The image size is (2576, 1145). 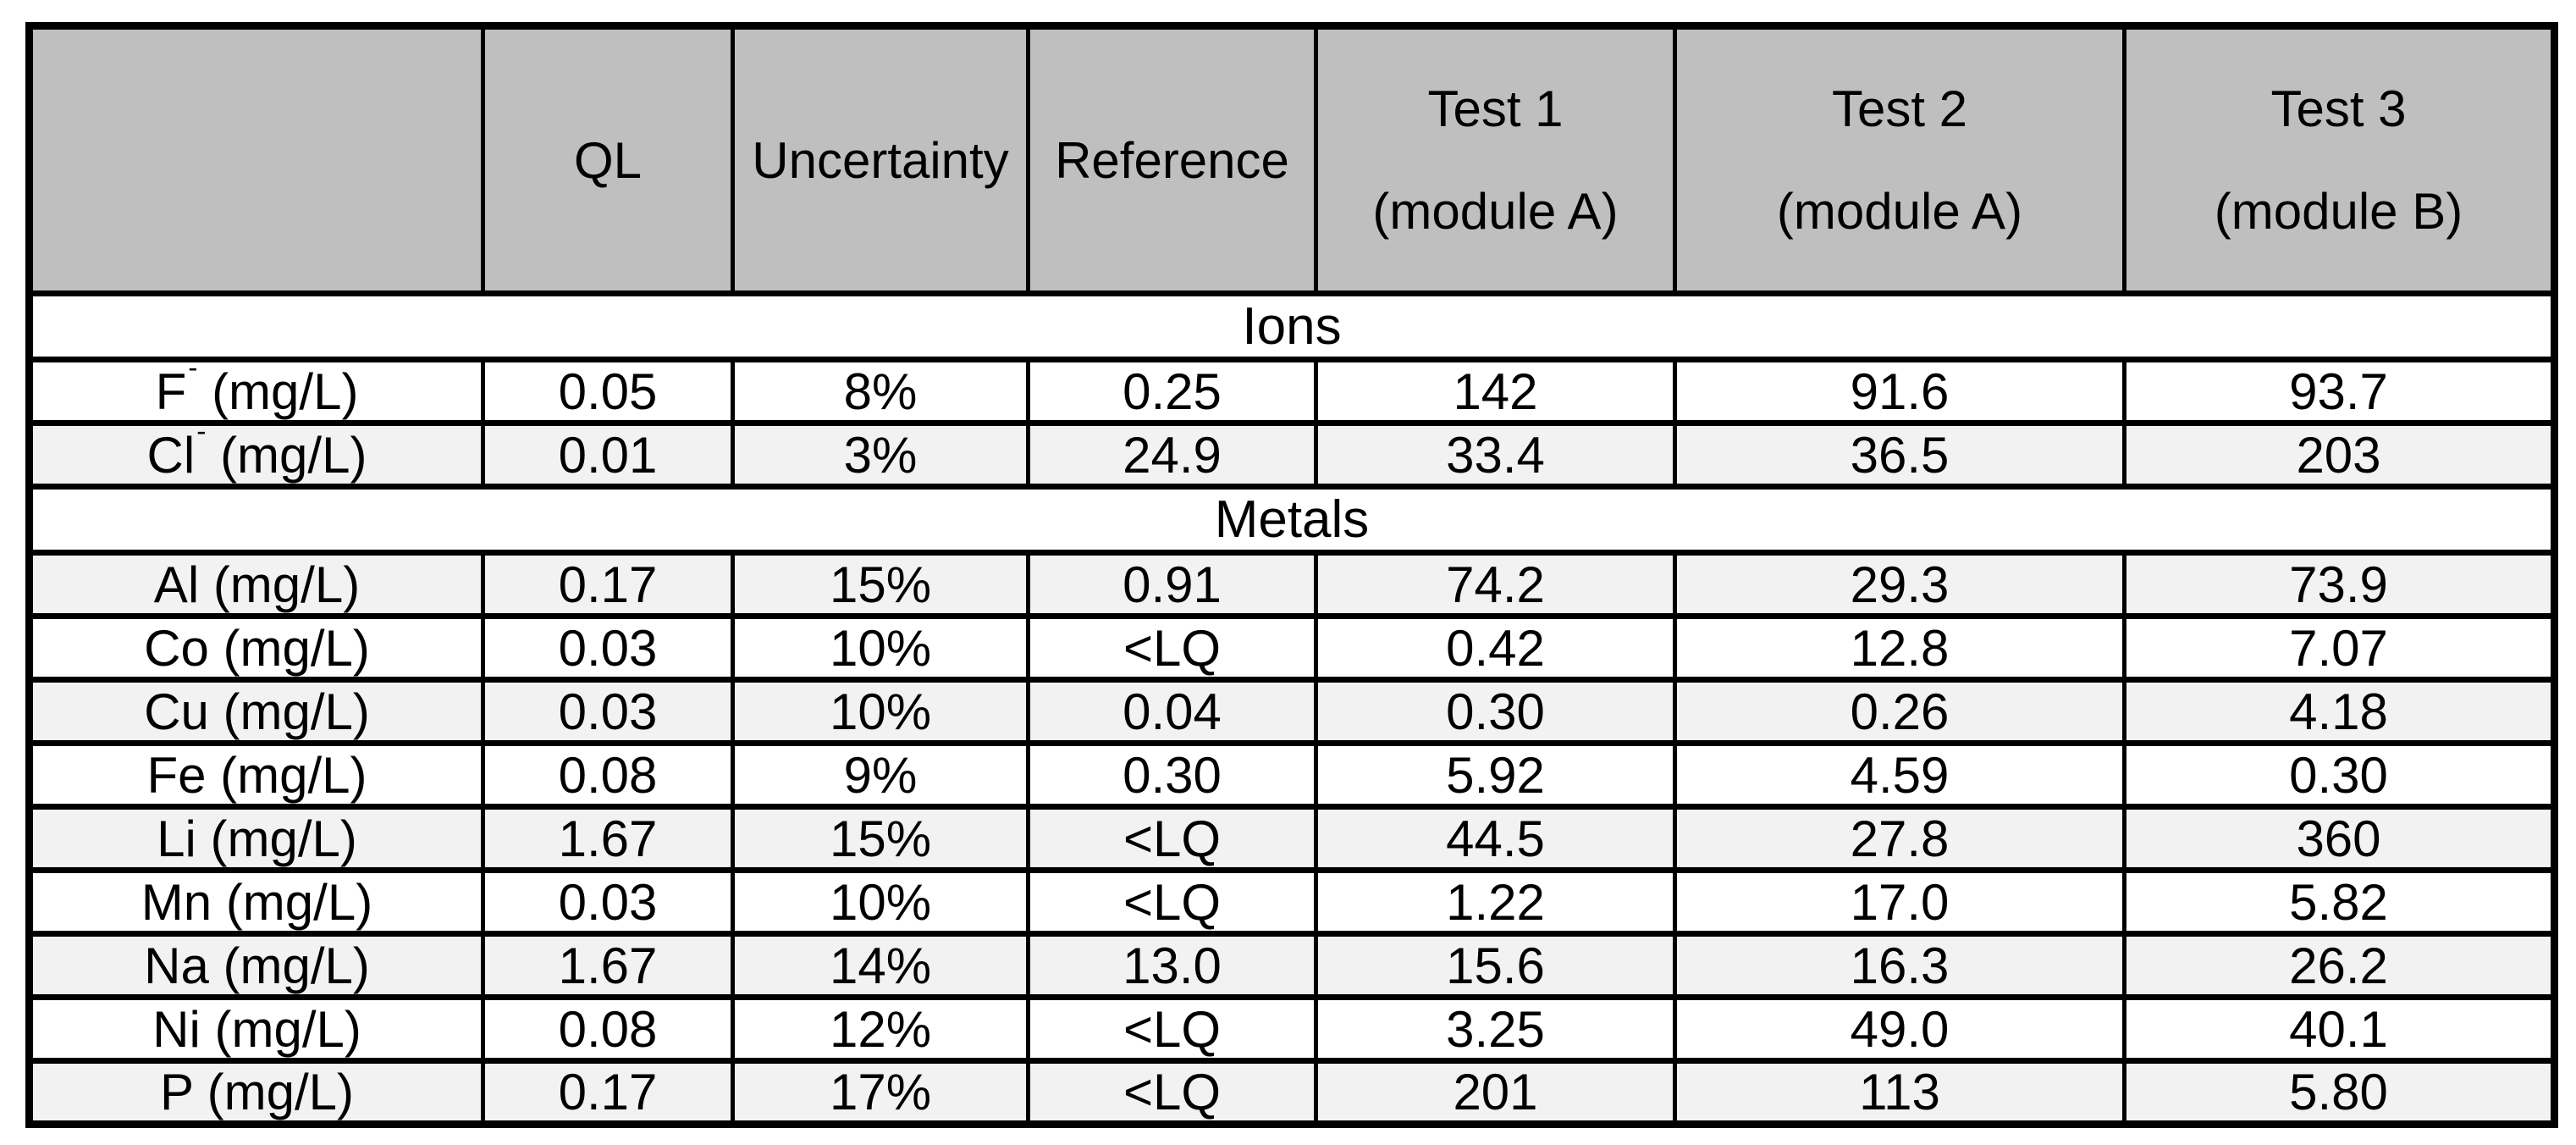 What do you see at coordinates (608, 159) in the screenshot?
I see `column-header-ql: QL` at bounding box center [608, 159].